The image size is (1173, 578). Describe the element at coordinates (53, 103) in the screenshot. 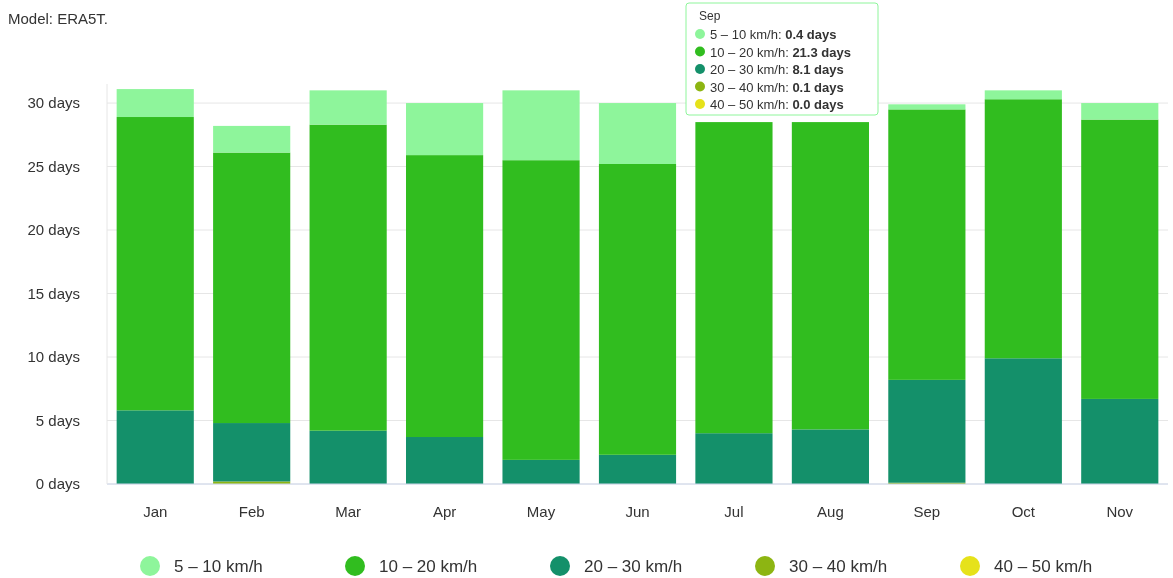

I see `y-tick-label: 30 days` at that location.